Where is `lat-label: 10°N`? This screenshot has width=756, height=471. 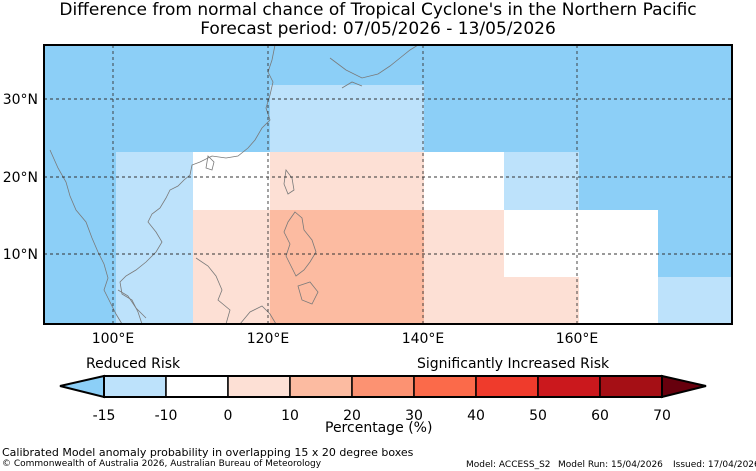 lat-label: 10°N is located at coordinates (20, 255).